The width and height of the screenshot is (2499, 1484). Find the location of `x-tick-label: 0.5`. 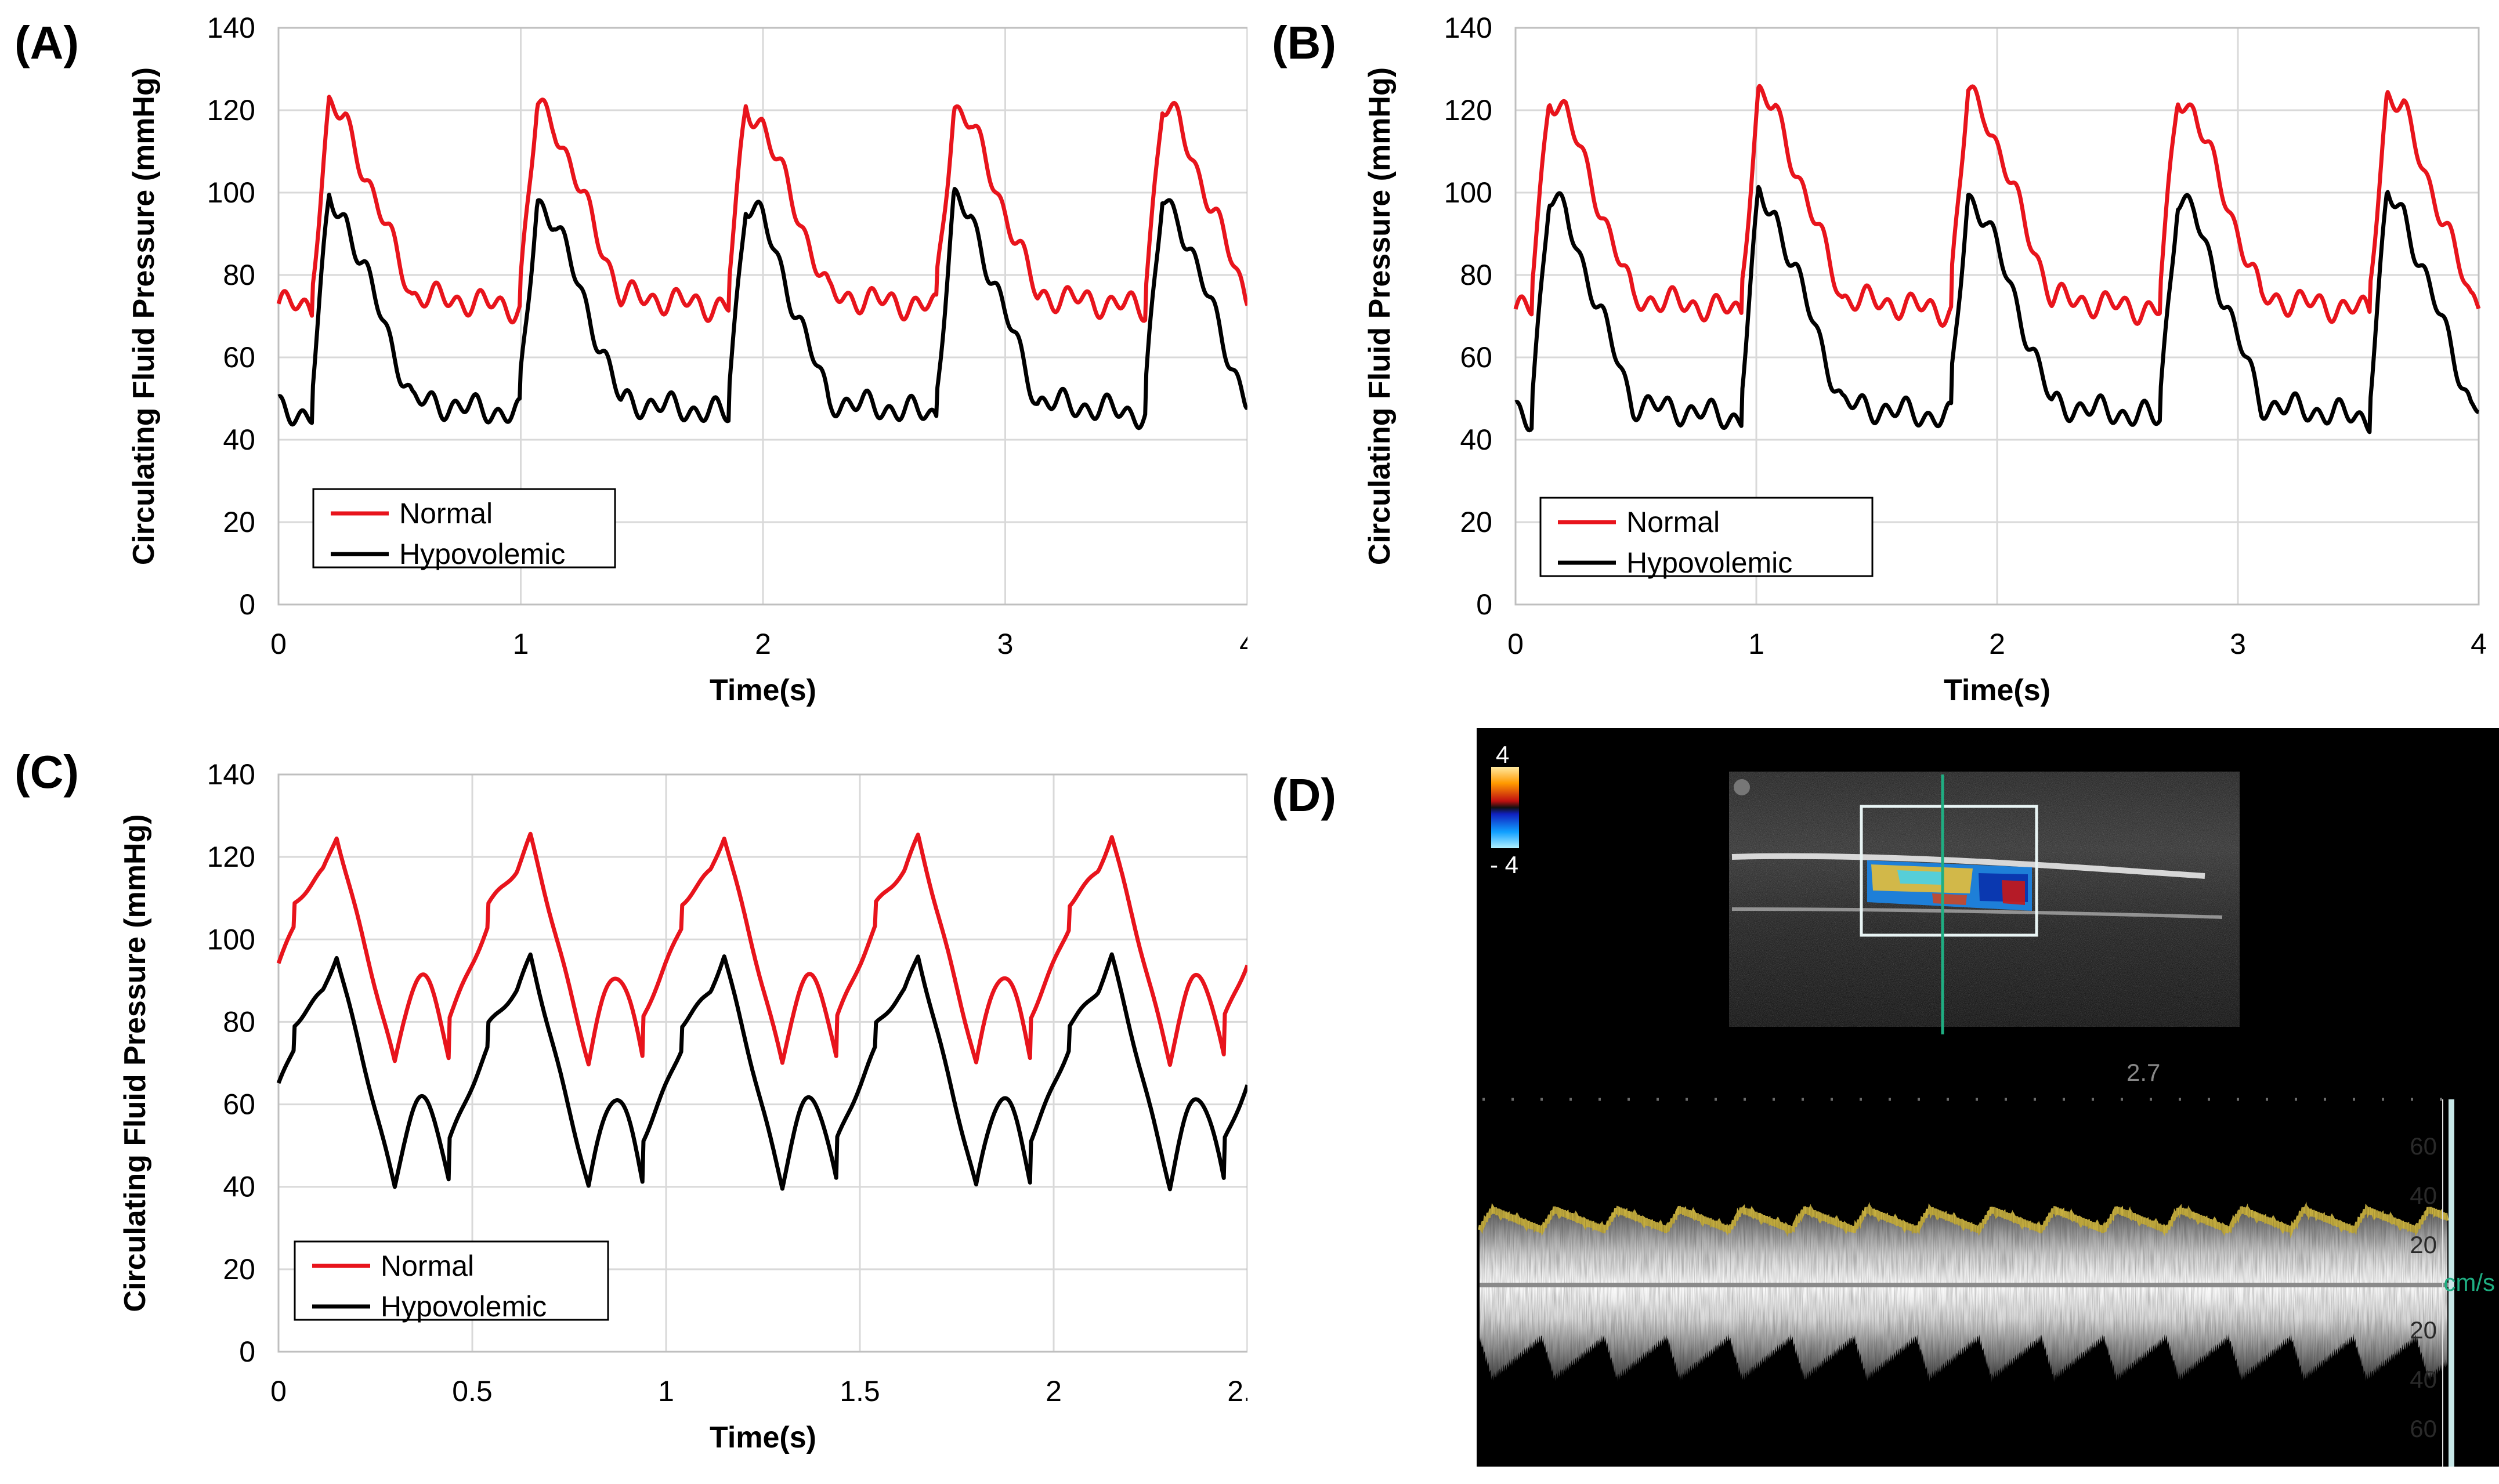

x-tick-label: 0.5 is located at coordinates (473, 1391).